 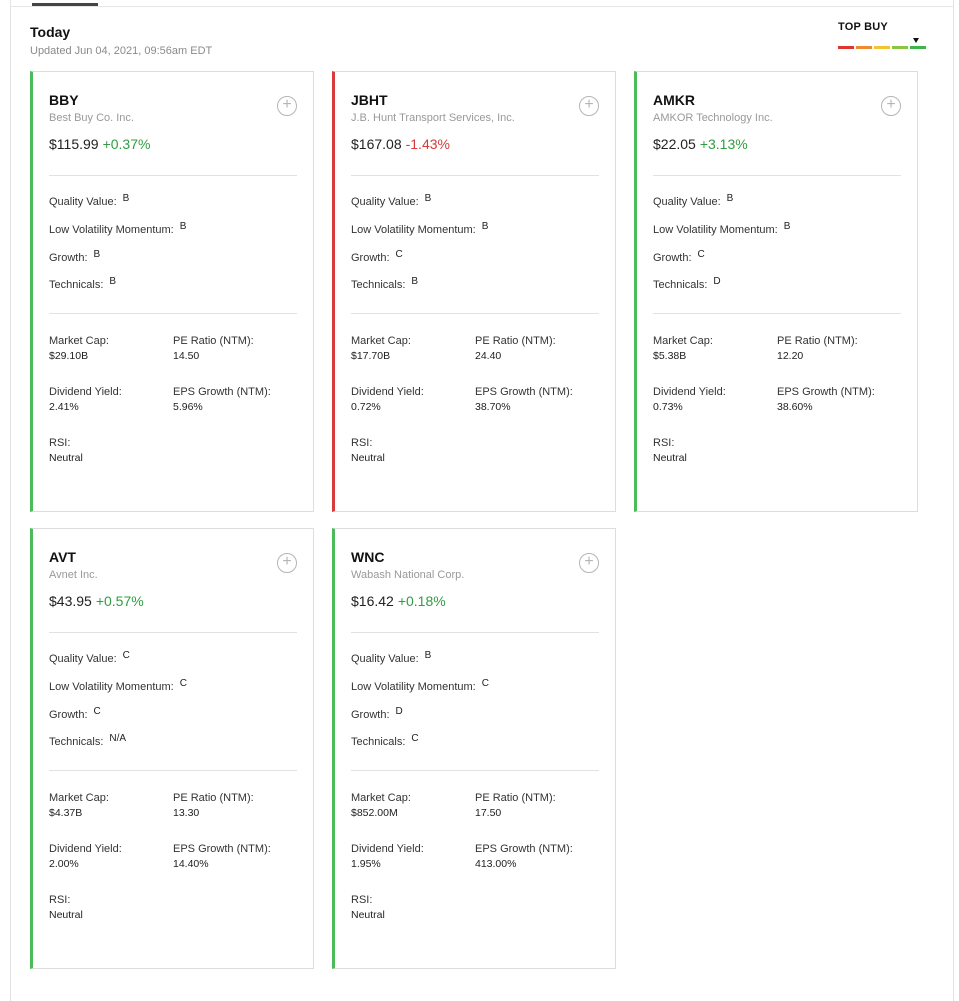 I want to click on growth-row: Growth: C, so click(x=377, y=256).